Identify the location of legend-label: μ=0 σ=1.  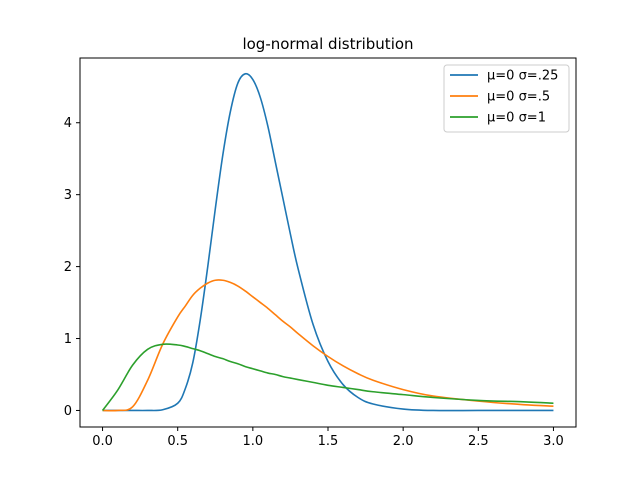
(516, 118).